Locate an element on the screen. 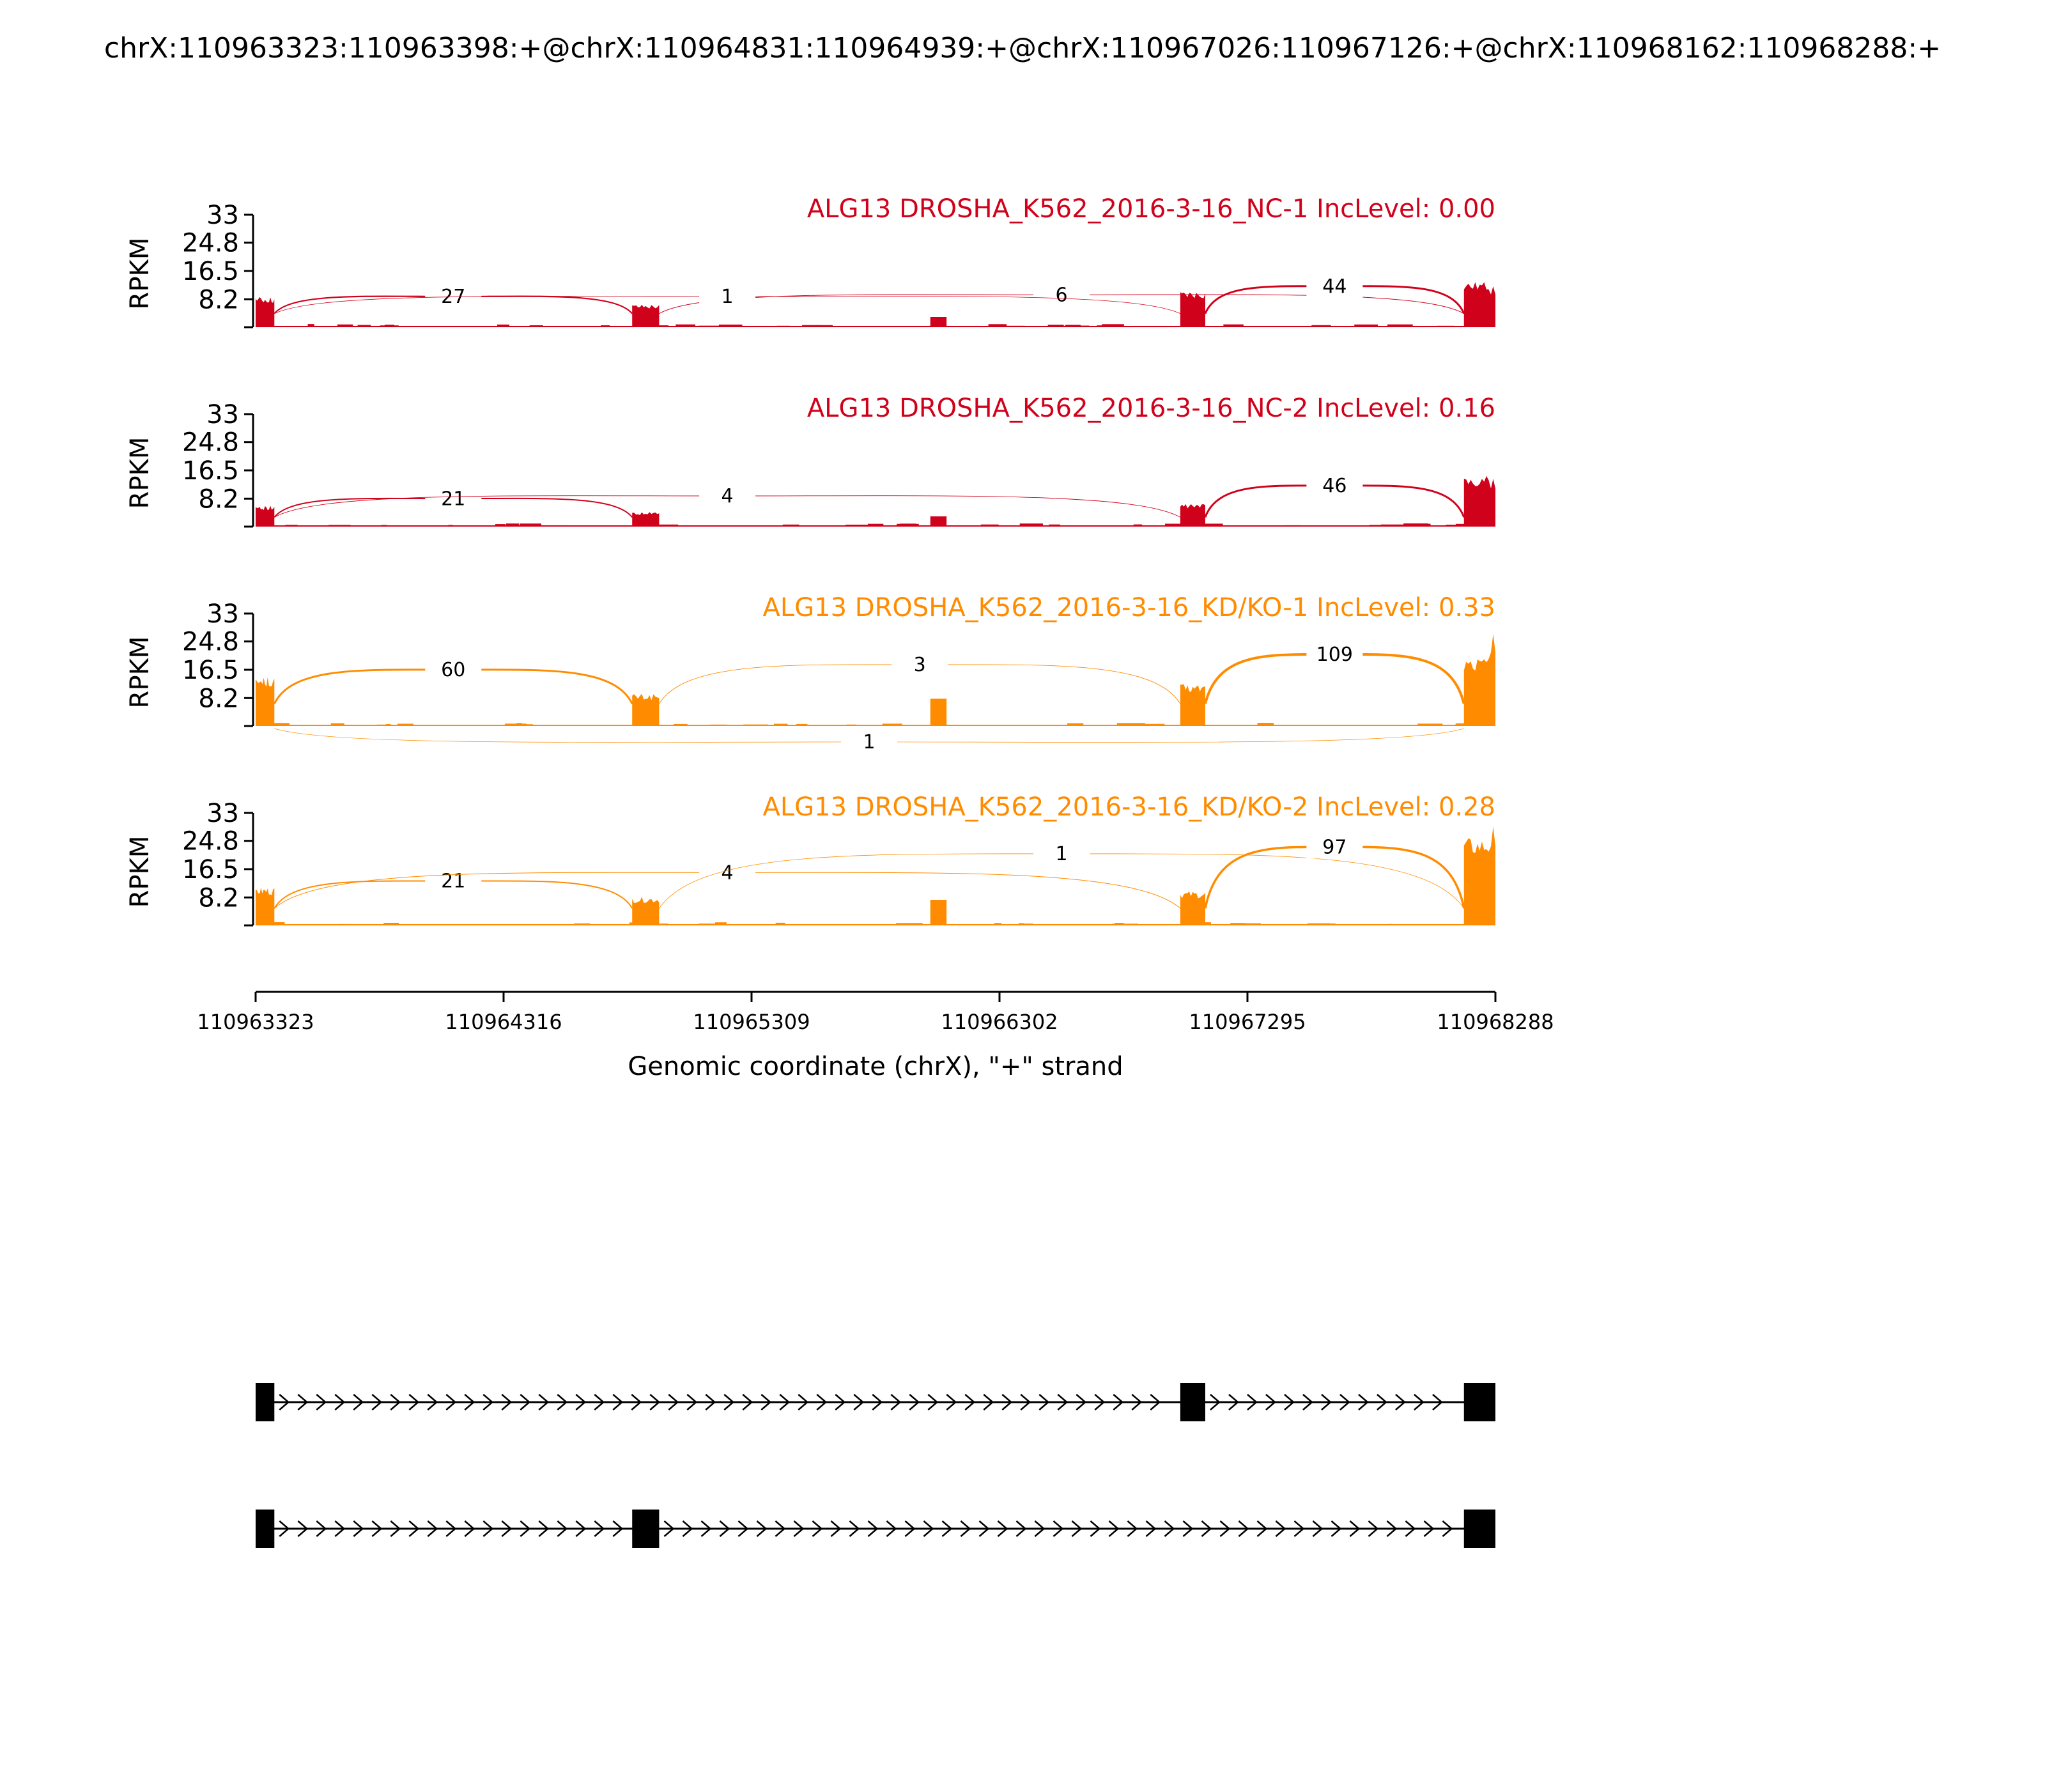  y-tick-label: 33 is located at coordinates (222, 614).